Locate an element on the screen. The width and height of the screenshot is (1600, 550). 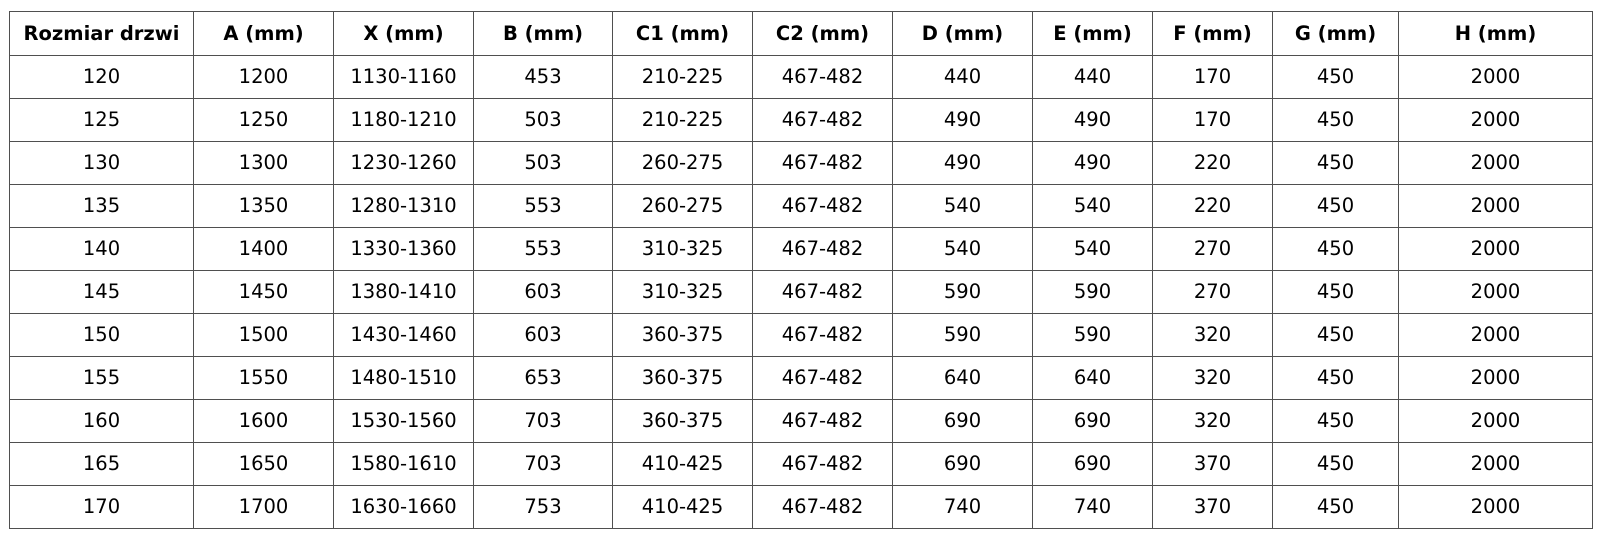
table-cell: 653 is located at coordinates (543, 378).